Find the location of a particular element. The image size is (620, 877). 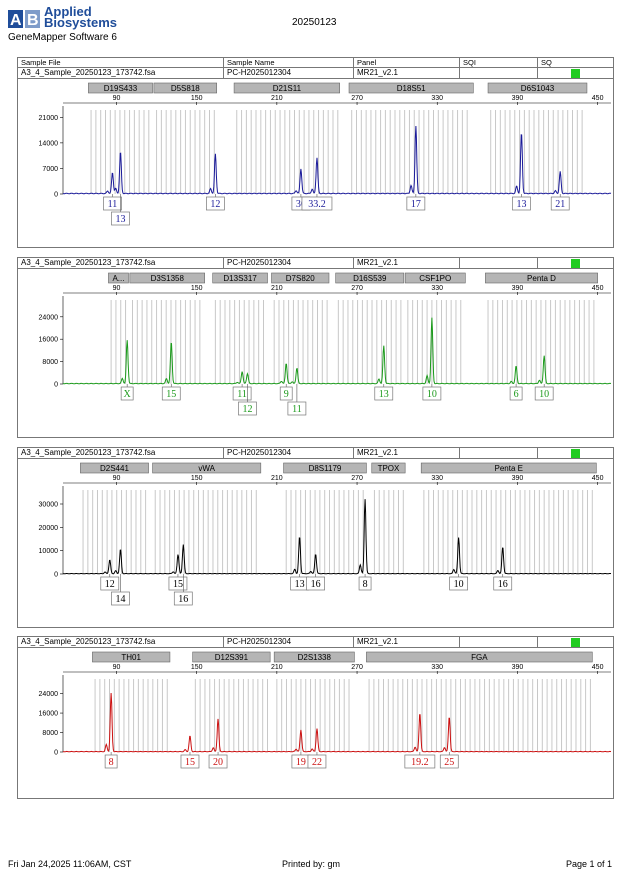

run-date: 20250123 is located at coordinates (314, 22).